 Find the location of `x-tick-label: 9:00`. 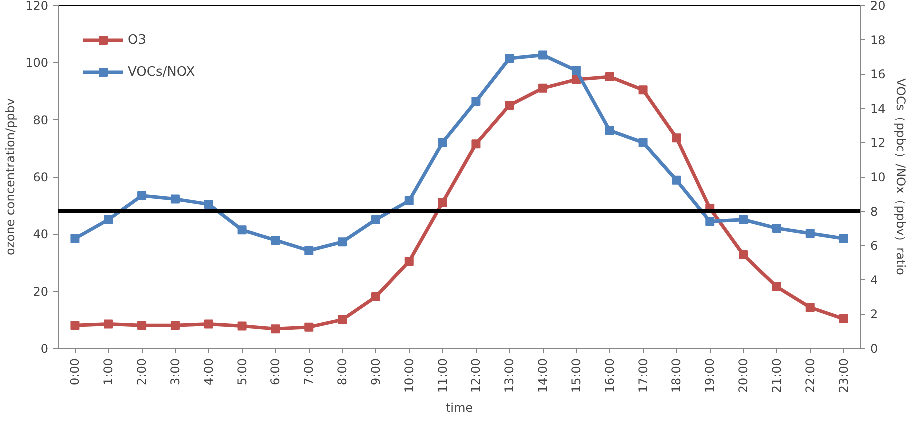

x-tick-label: 9:00 is located at coordinates (375, 372).